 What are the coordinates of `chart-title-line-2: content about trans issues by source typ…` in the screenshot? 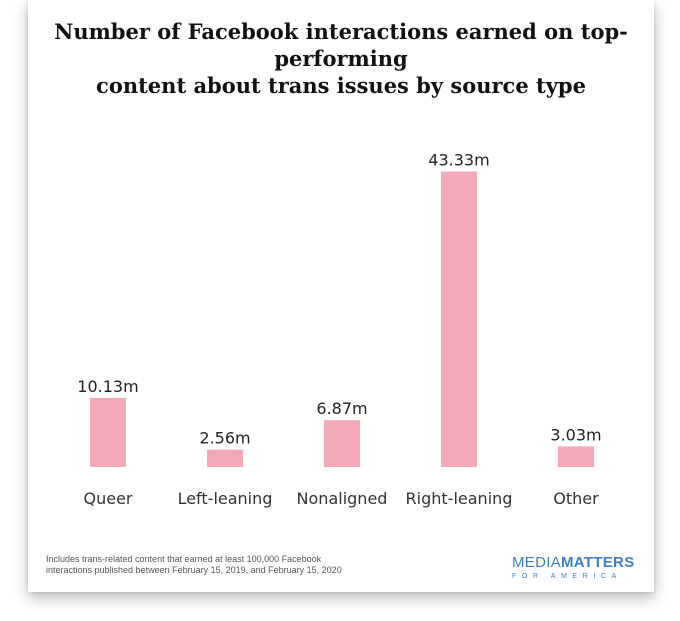 It's located at (341, 85).